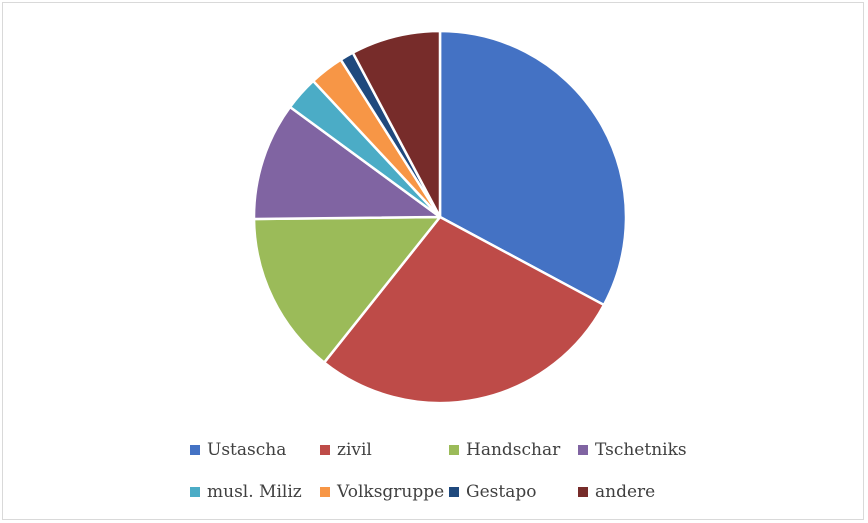 The image size is (868, 523). I want to click on pie-slice-ustascha, so click(533, 168).